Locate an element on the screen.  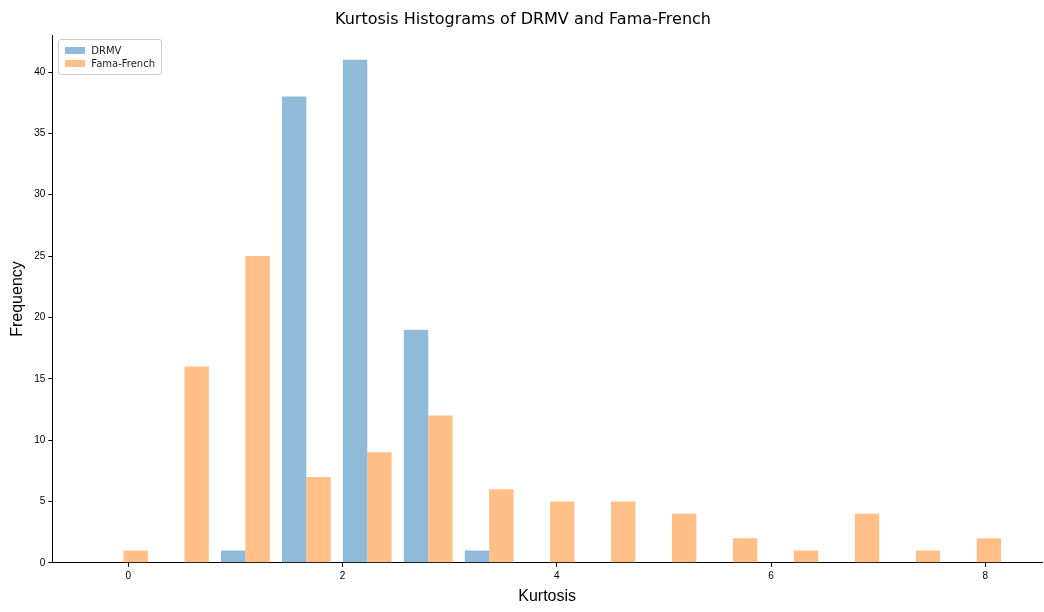
y-tick-label: 15 is located at coordinates (40, 378).